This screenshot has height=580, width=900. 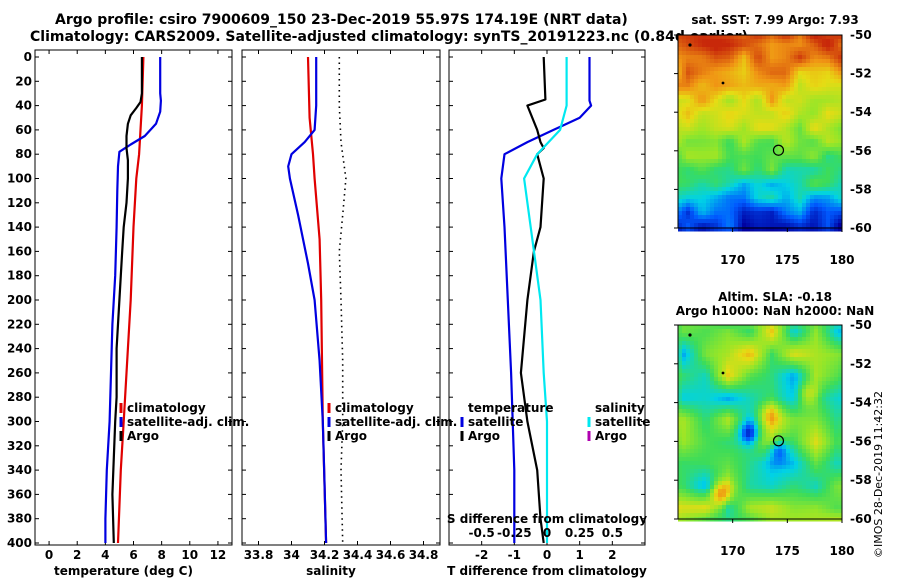 What do you see at coordinates (861, 519) in the screenshot?
I see `sla-map-ytick-label: -60` at bounding box center [861, 519].